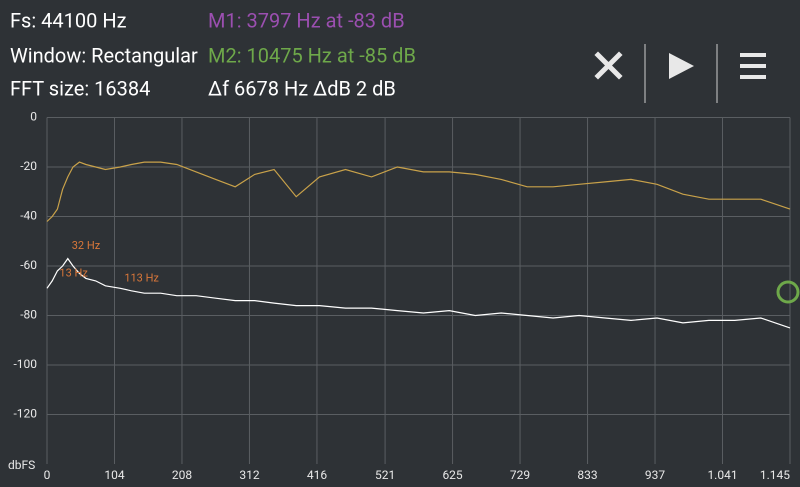  I want to click on x-tick-label: 104, so click(114, 475).